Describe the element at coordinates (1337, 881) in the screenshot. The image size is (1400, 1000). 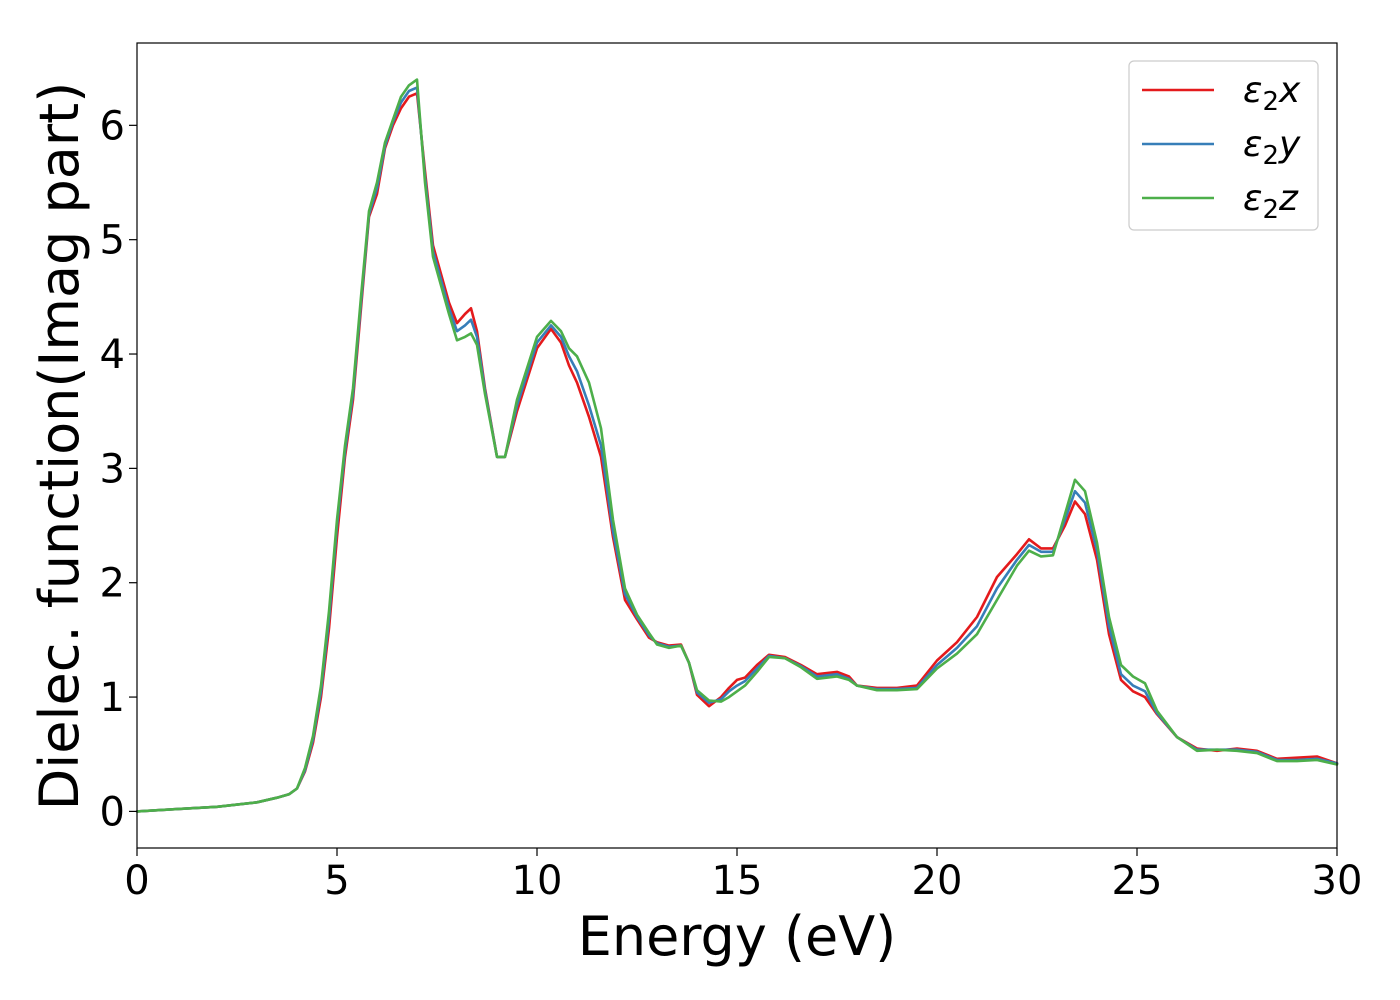
I see `x-tick-label: 30` at that location.